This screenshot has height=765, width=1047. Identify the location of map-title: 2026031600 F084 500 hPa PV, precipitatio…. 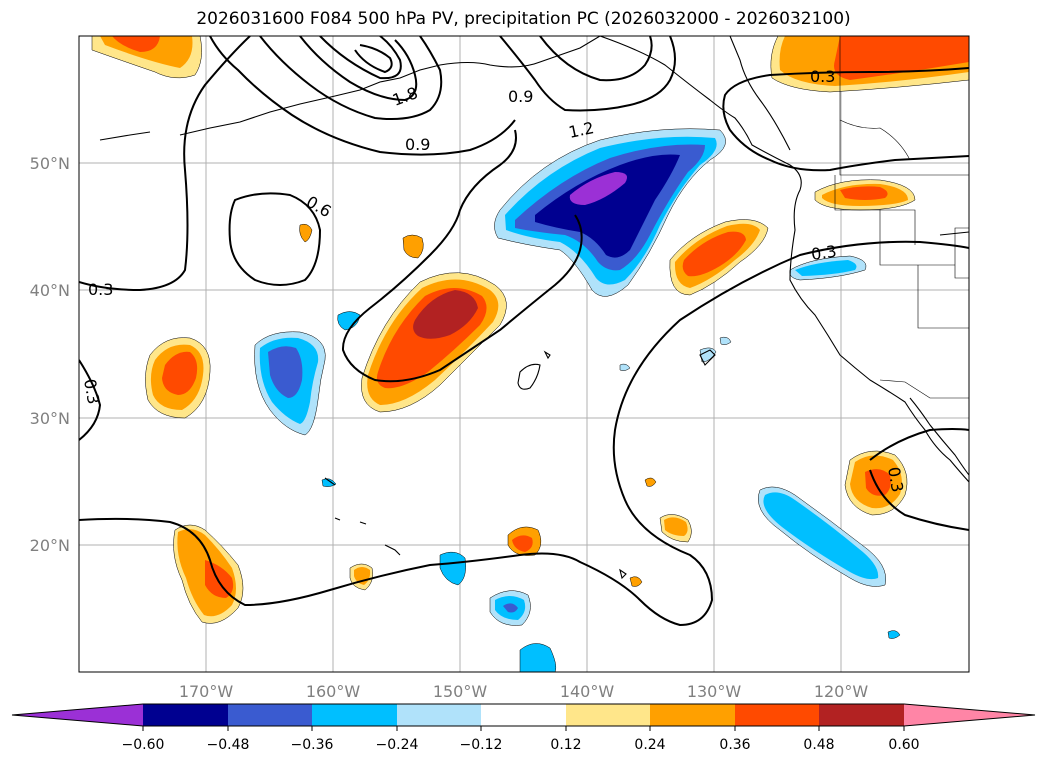
(523, 19).